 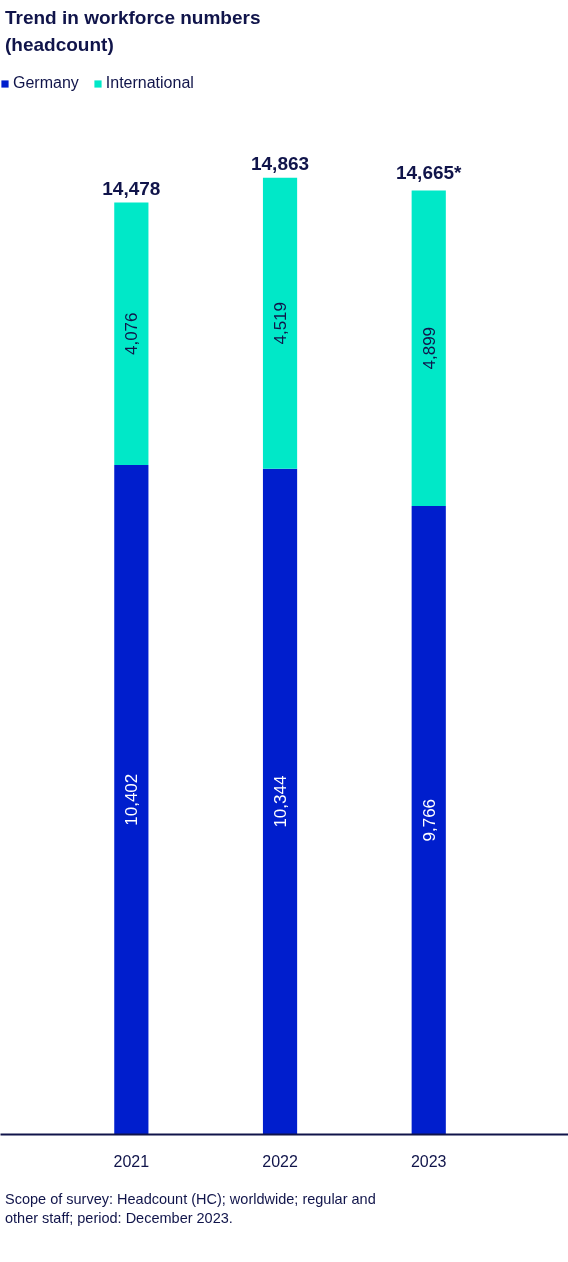 I want to click on legend-label: Germany, so click(x=46, y=83).